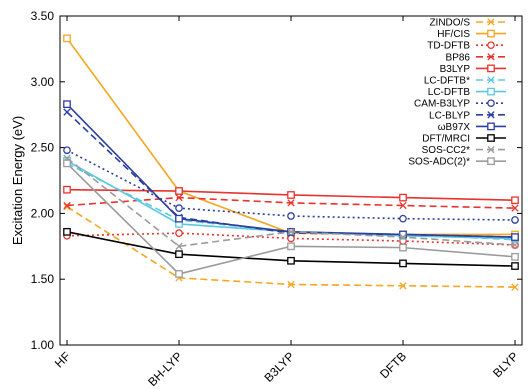 This screenshot has height=389, width=530. What do you see at coordinates (165, 369) in the screenshot?
I see `x-tick-label: BH-LYP` at bounding box center [165, 369].